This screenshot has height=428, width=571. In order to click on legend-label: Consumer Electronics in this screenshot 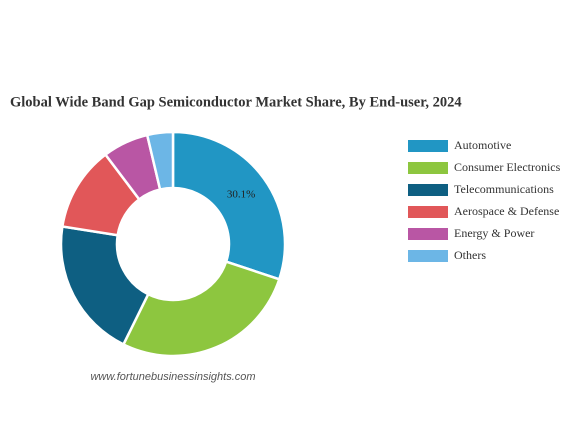, I will do `click(507, 167)`.